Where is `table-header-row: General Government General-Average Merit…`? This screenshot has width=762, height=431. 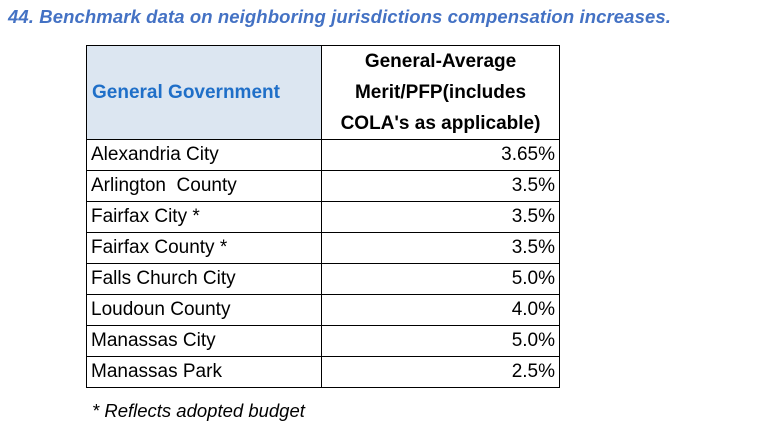 table-header-row: General Government General-Average Merit… is located at coordinates (323, 92).